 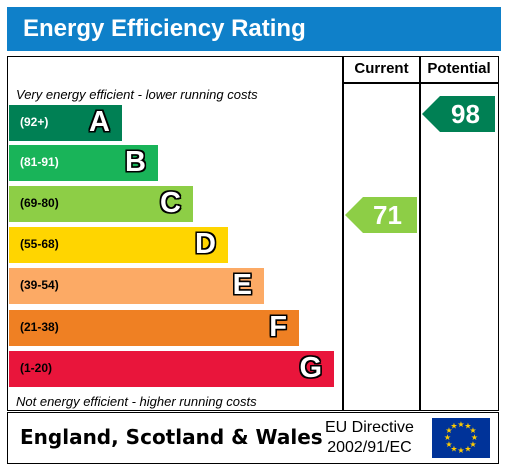 I want to click on band-a-range: (92+), so click(x=34, y=122).